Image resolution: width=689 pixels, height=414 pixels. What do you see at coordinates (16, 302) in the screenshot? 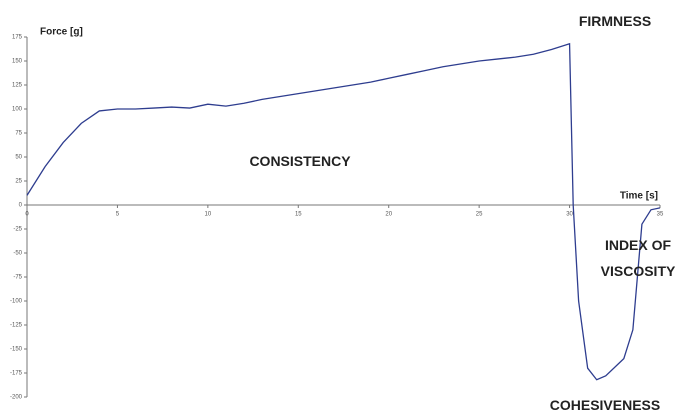
I see `y-tick-label: -100` at bounding box center [16, 302].